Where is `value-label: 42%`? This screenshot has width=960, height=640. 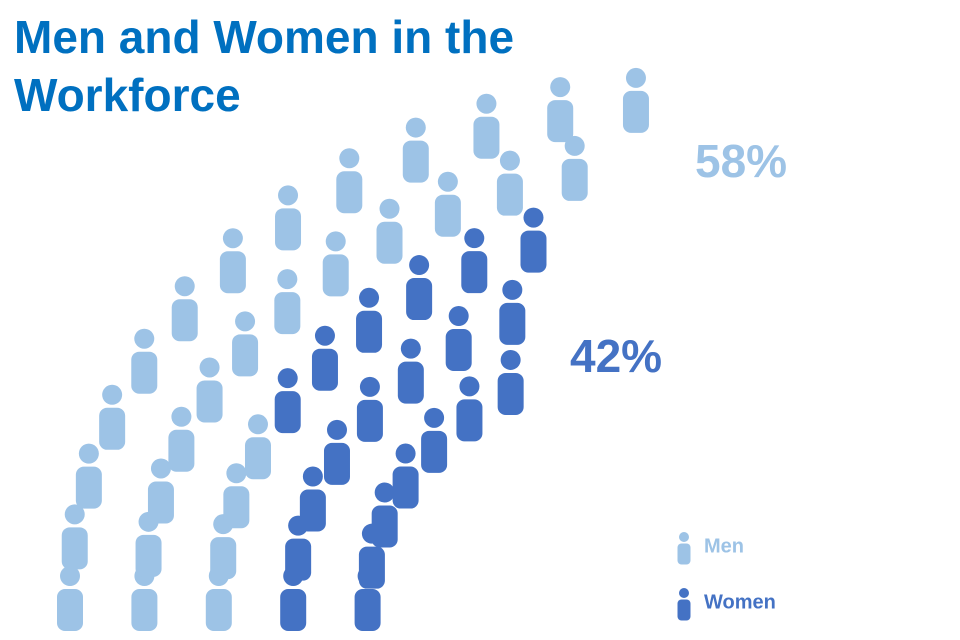 value-label: 42% is located at coordinates (616, 356).